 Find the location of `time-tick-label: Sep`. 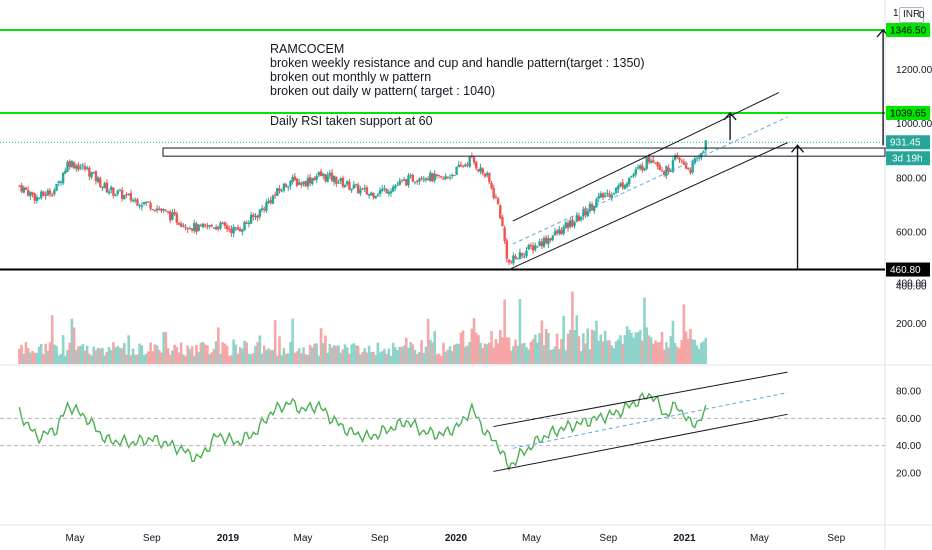

time-tick-label: Sep is located at coordinates (836, 538).